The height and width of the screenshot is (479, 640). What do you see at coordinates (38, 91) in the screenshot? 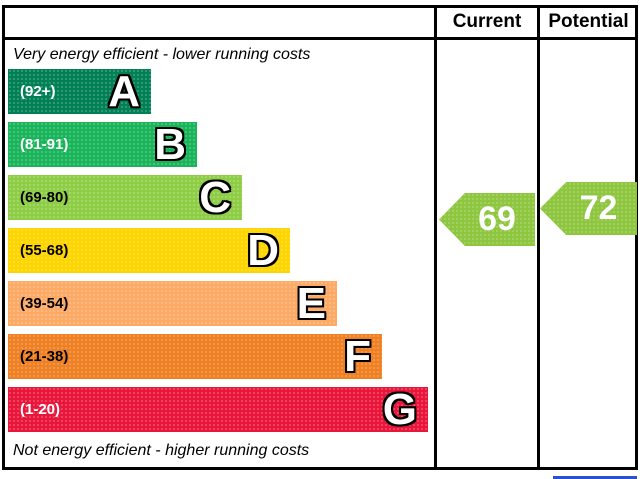
I see `band-a-range-label: (92+)` at bounding box center [38, 91].